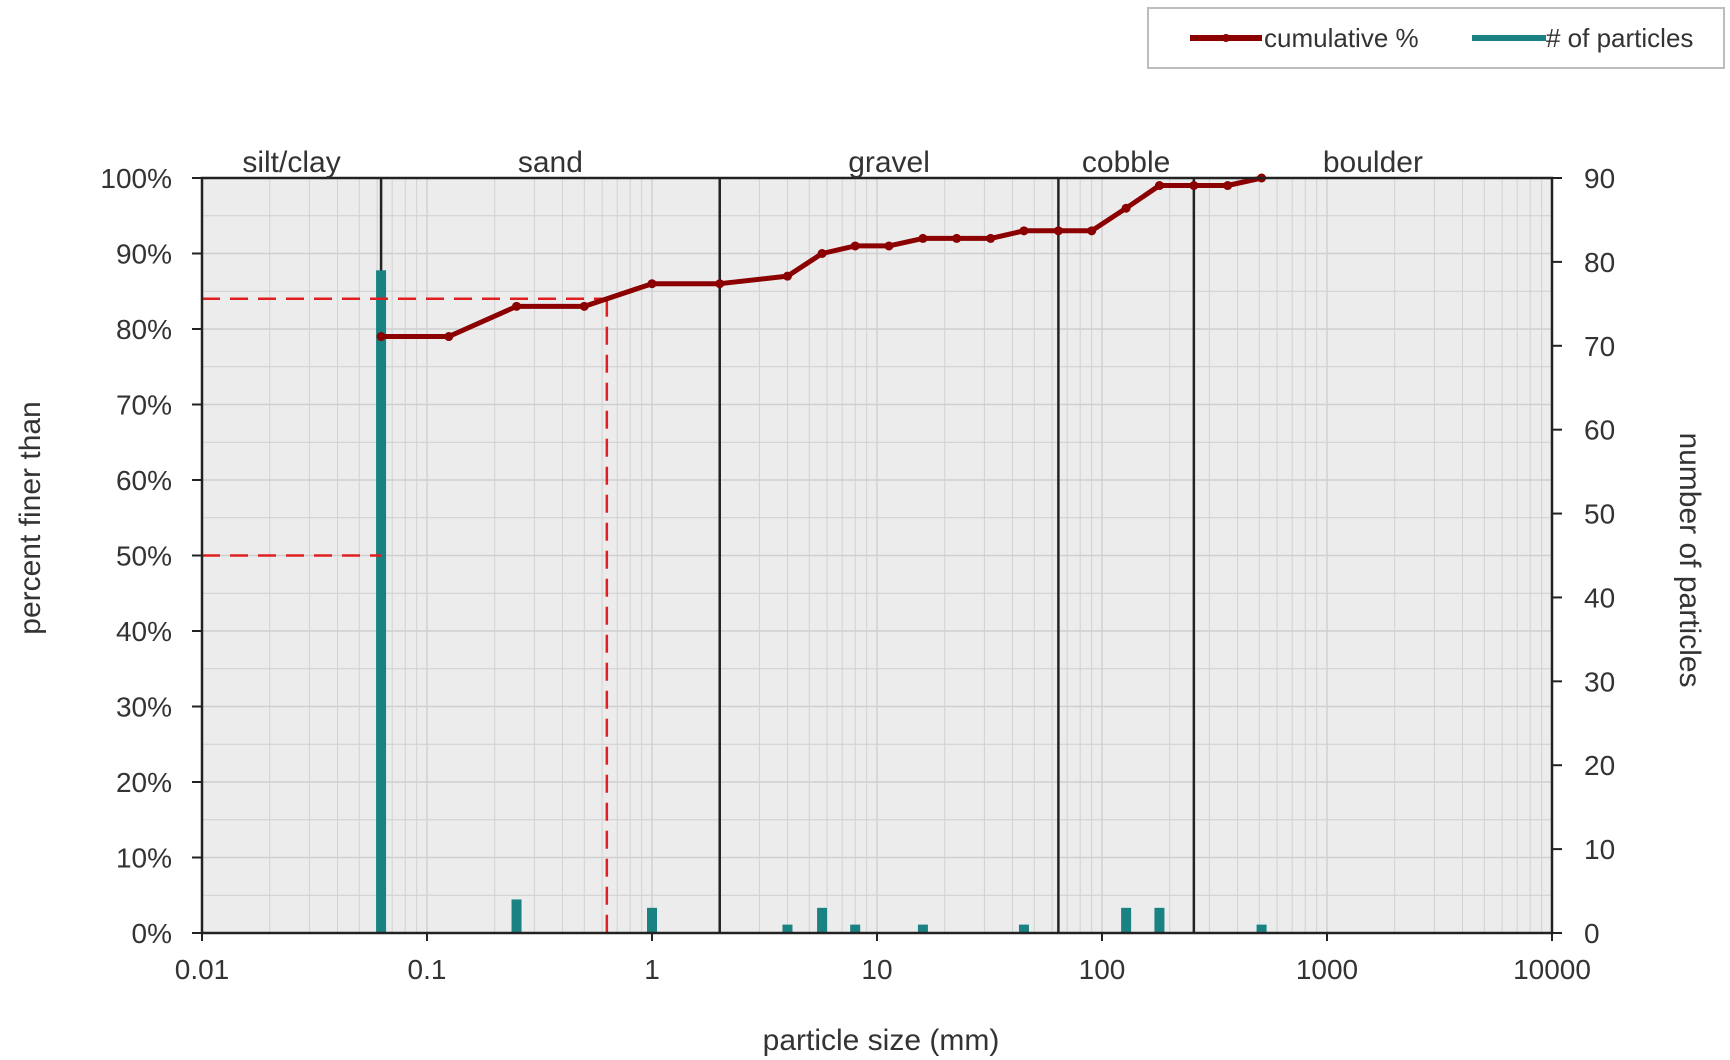 Image resolution: width=1730 pixels, height=1060 pixels. What do you see at coordinates (1327, 969) in the screenshot?
I see `x-tick-label: 1000` at bounding box center [1327, 969].